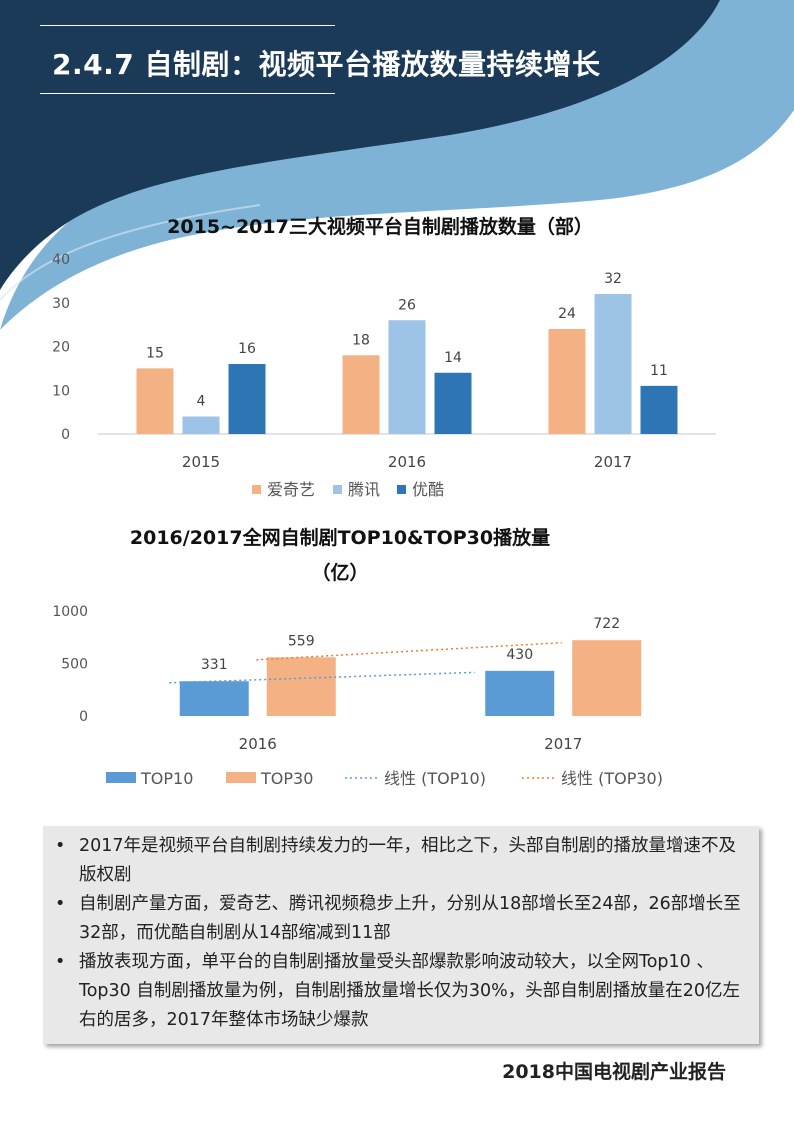 The image size is (794, 1123). I want to click on legend-label: 腾讯, so click(364, 489).